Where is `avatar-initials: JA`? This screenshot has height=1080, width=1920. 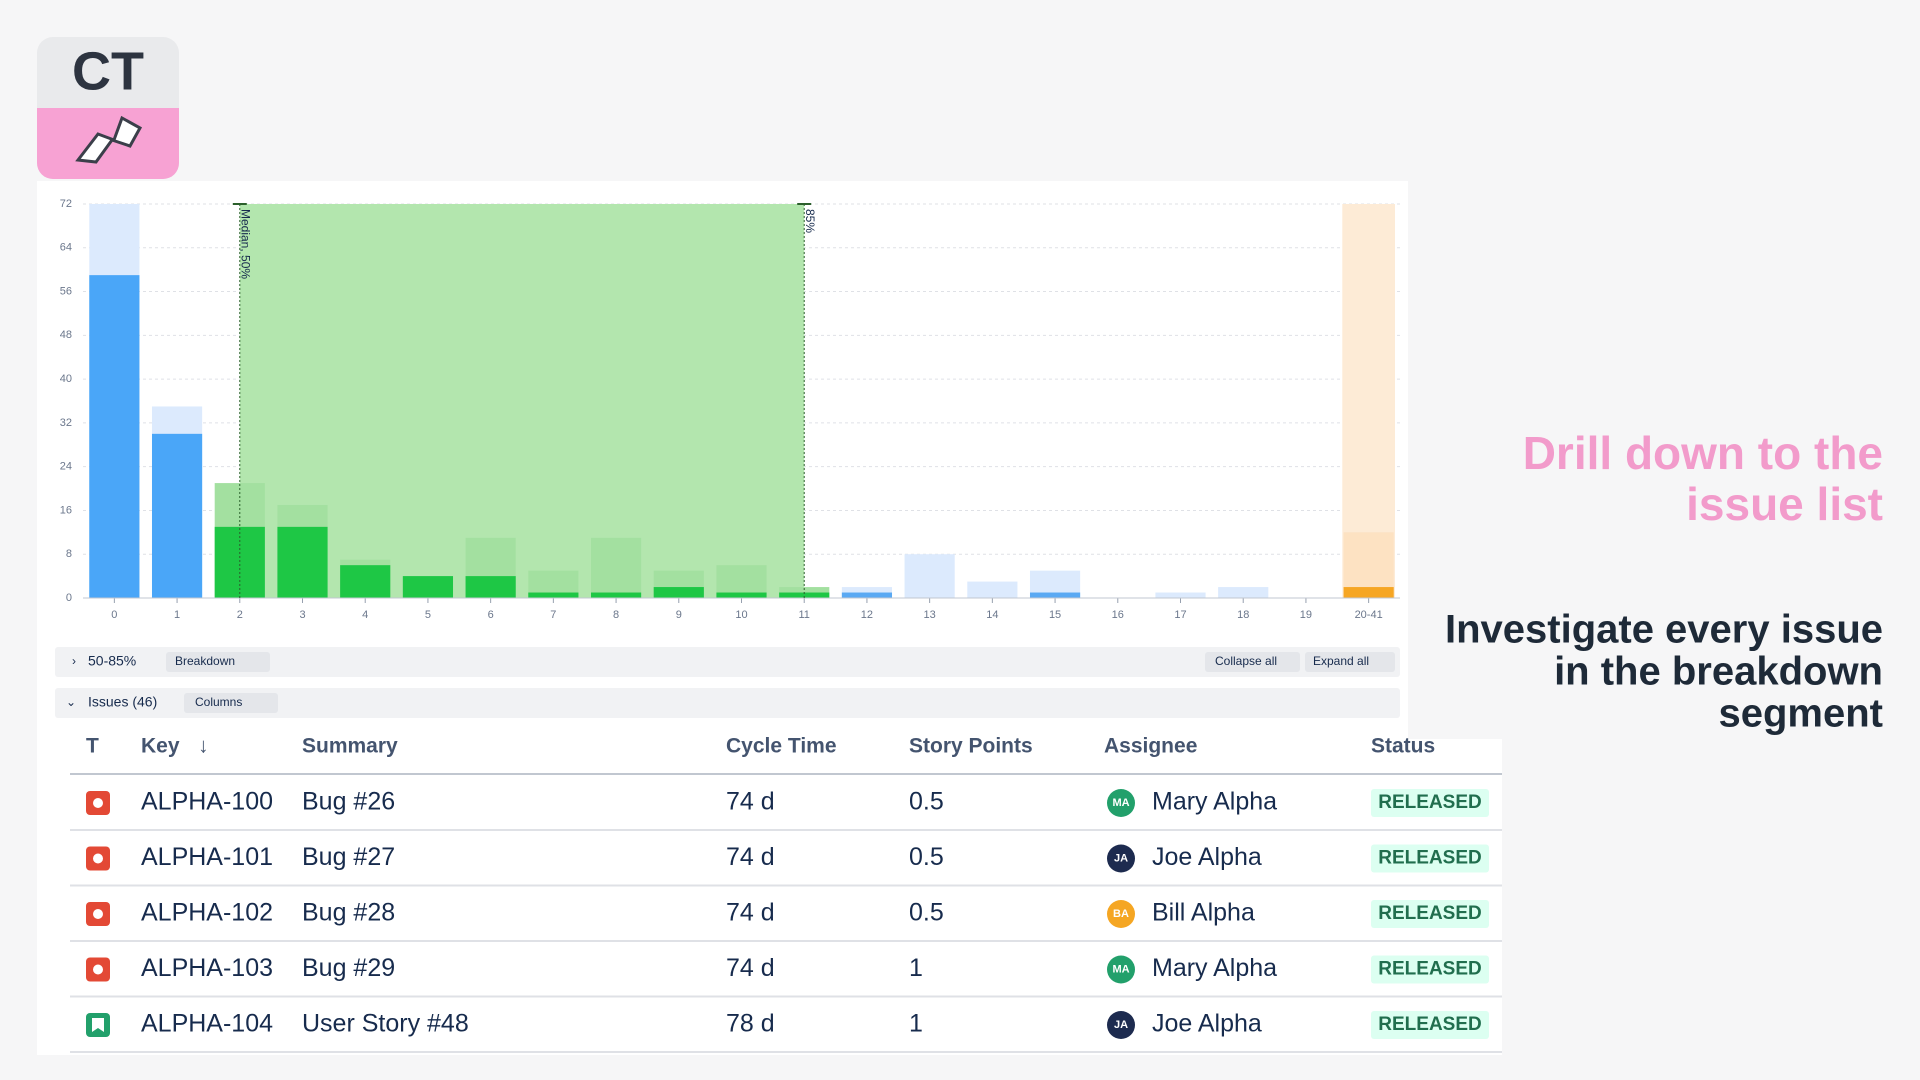 avatar-initials: JA is located at coordinates (1121, 858).